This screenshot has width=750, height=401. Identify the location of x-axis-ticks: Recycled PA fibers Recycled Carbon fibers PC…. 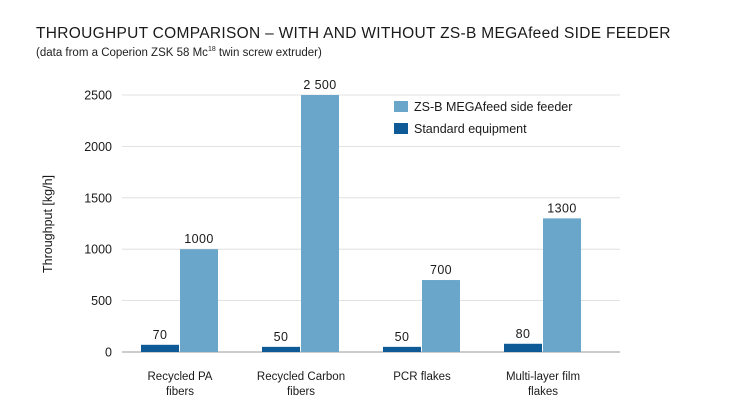
(364, 384).